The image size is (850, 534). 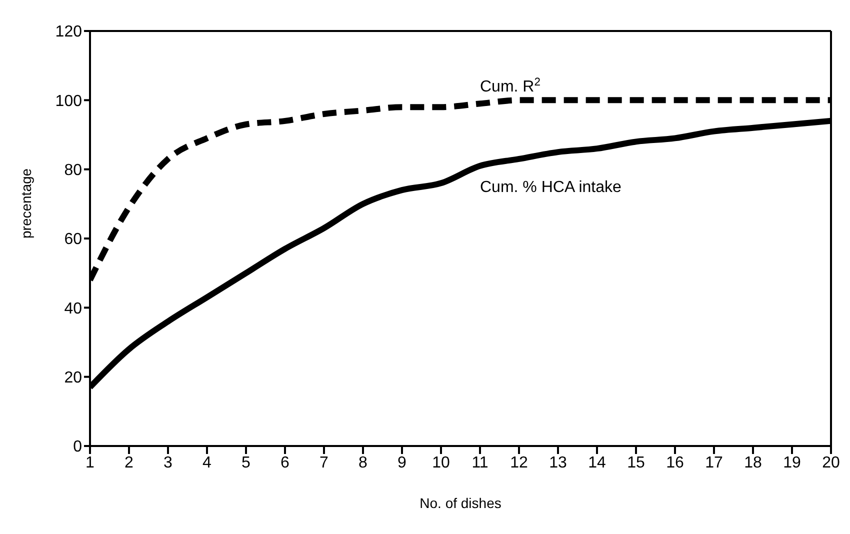 What do you see at coordinates (753, 463) in the screenshot?
I see `x-tick-label: 18` at bounding box center [753, 463].